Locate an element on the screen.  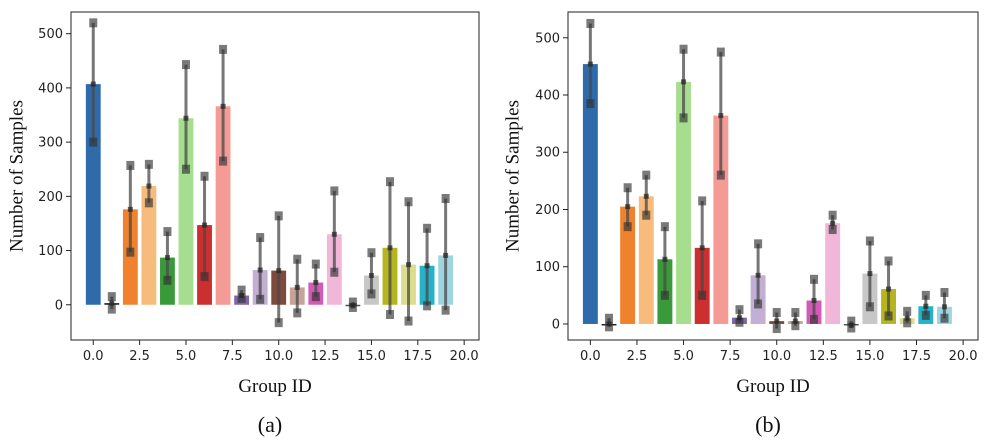
chart-a-xtick-label-6: 15.0 is located at coordinates (371, 356).